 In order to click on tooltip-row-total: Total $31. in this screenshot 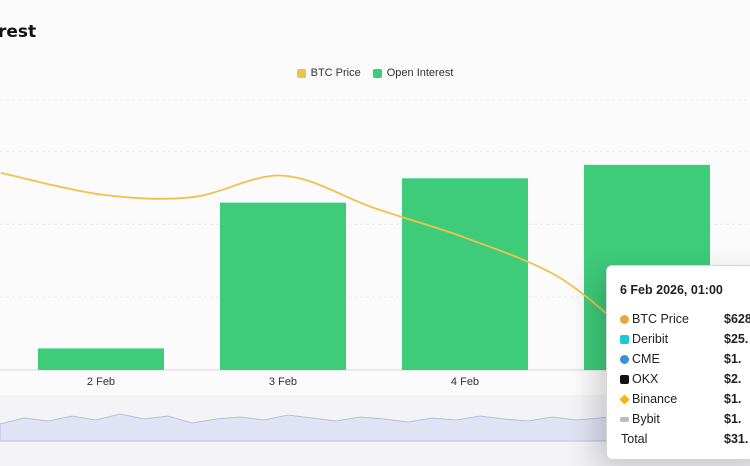, I will do `click(685, 439)`.